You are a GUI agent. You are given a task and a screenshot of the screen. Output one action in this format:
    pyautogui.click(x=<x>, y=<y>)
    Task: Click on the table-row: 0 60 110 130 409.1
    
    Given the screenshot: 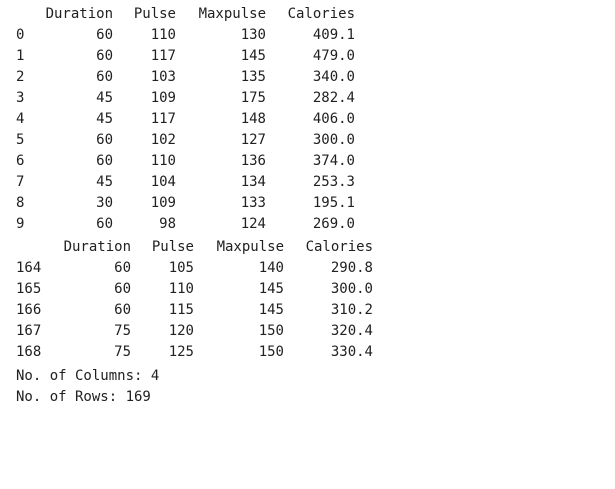 What is the action you would take?
    pyautogui.click(x=307, y=35)
    